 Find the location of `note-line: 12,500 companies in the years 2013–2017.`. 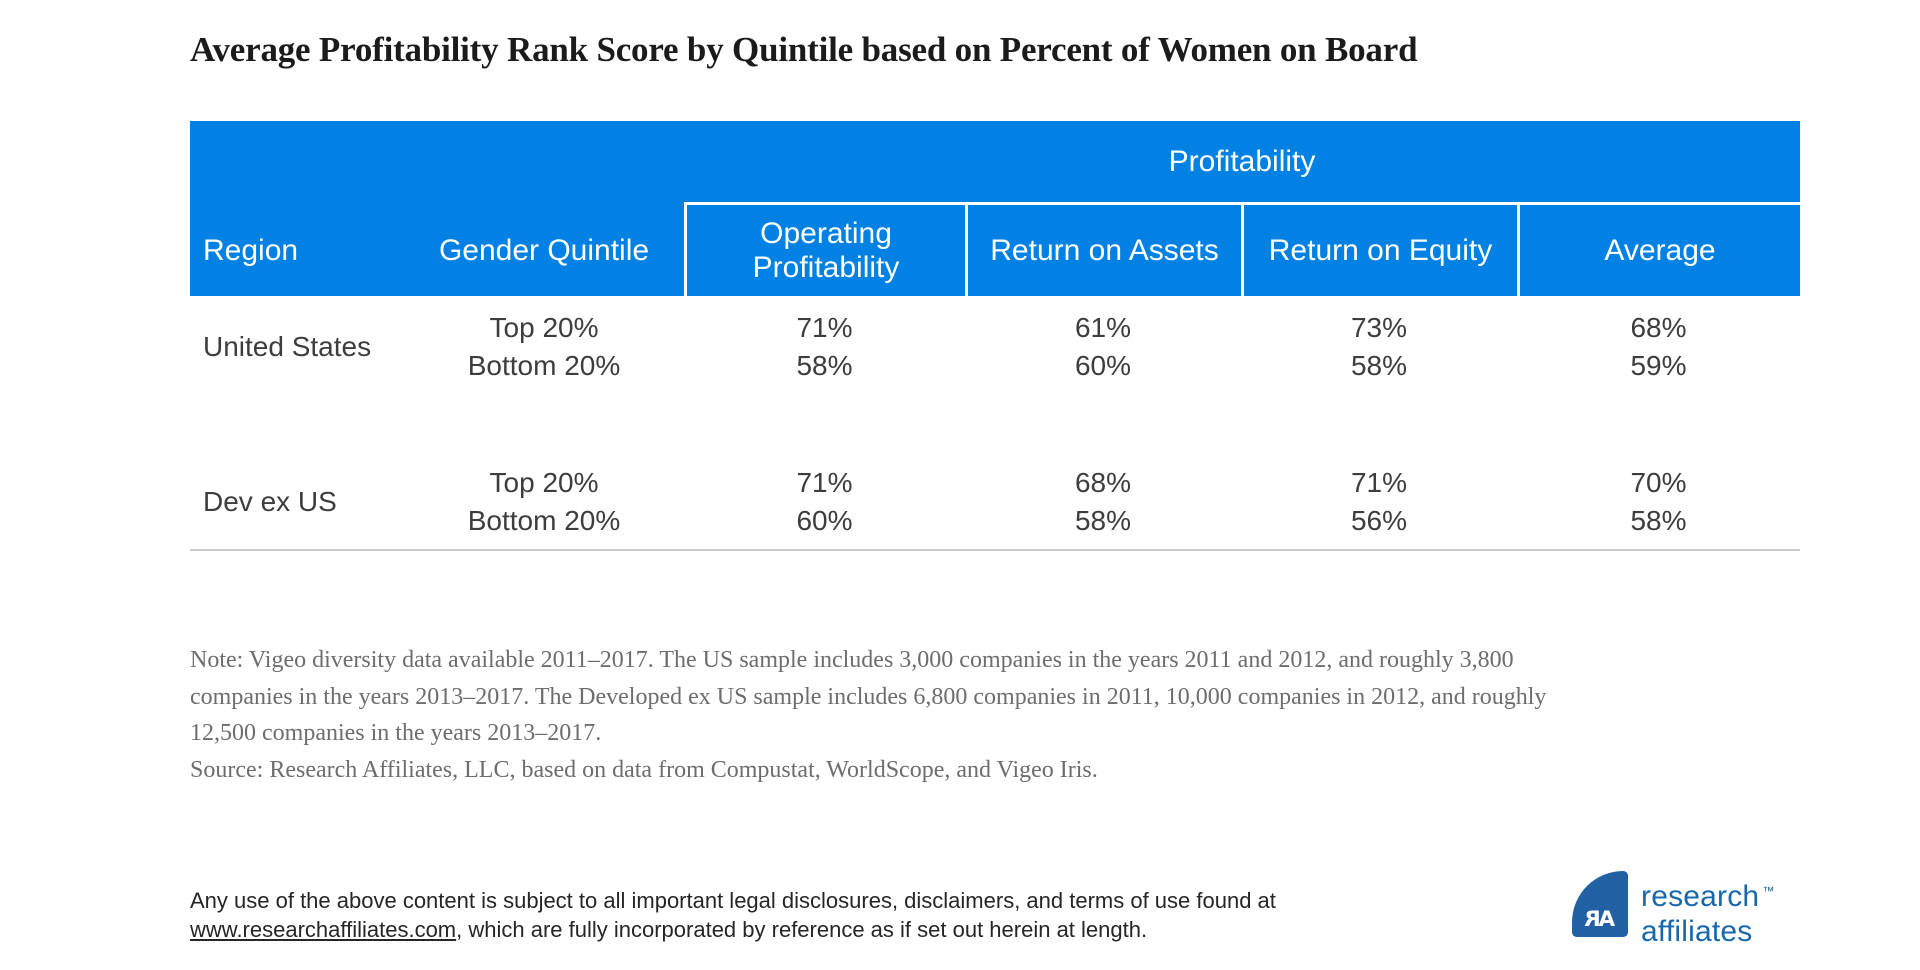

note-line: 12,500 companies in the years 2013–2017. is located at coordinates (396, 733).